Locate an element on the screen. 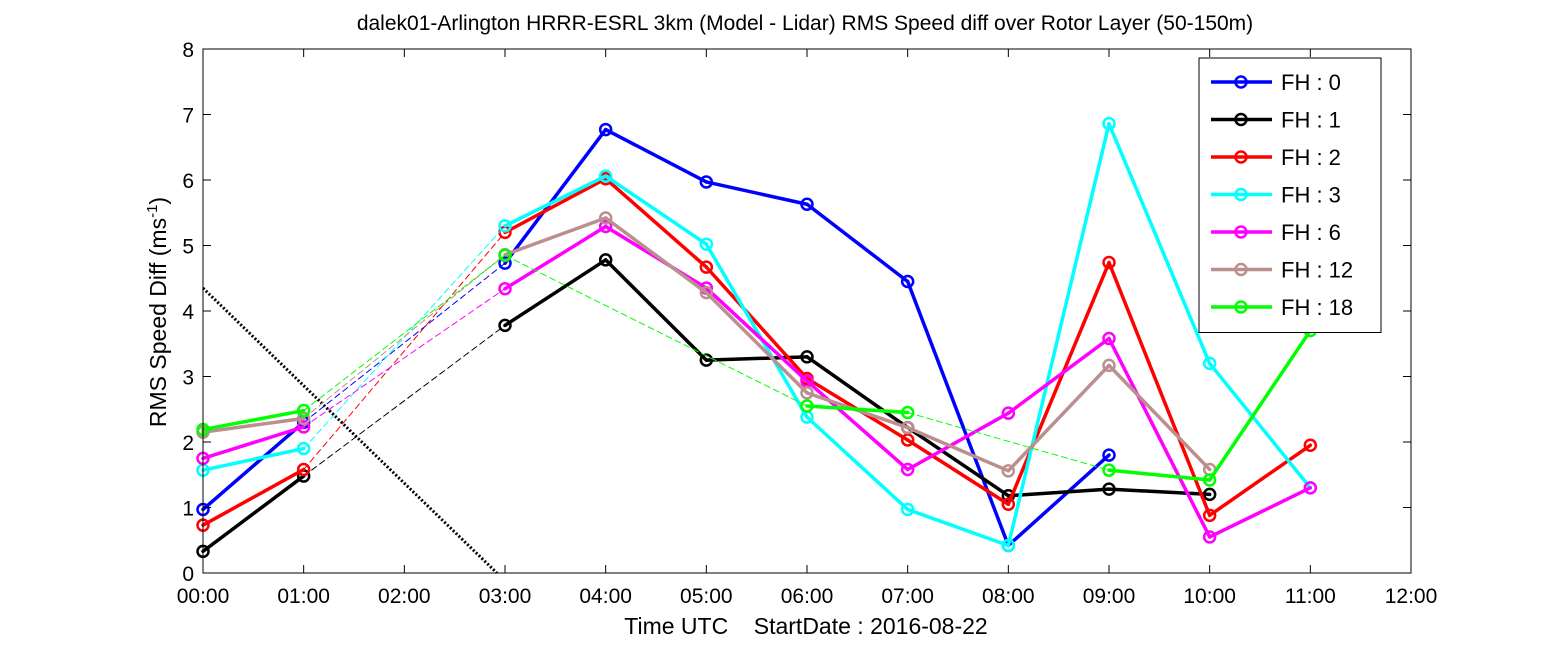  x-tick-label: 05:00 is located at coordinates (706, 596).